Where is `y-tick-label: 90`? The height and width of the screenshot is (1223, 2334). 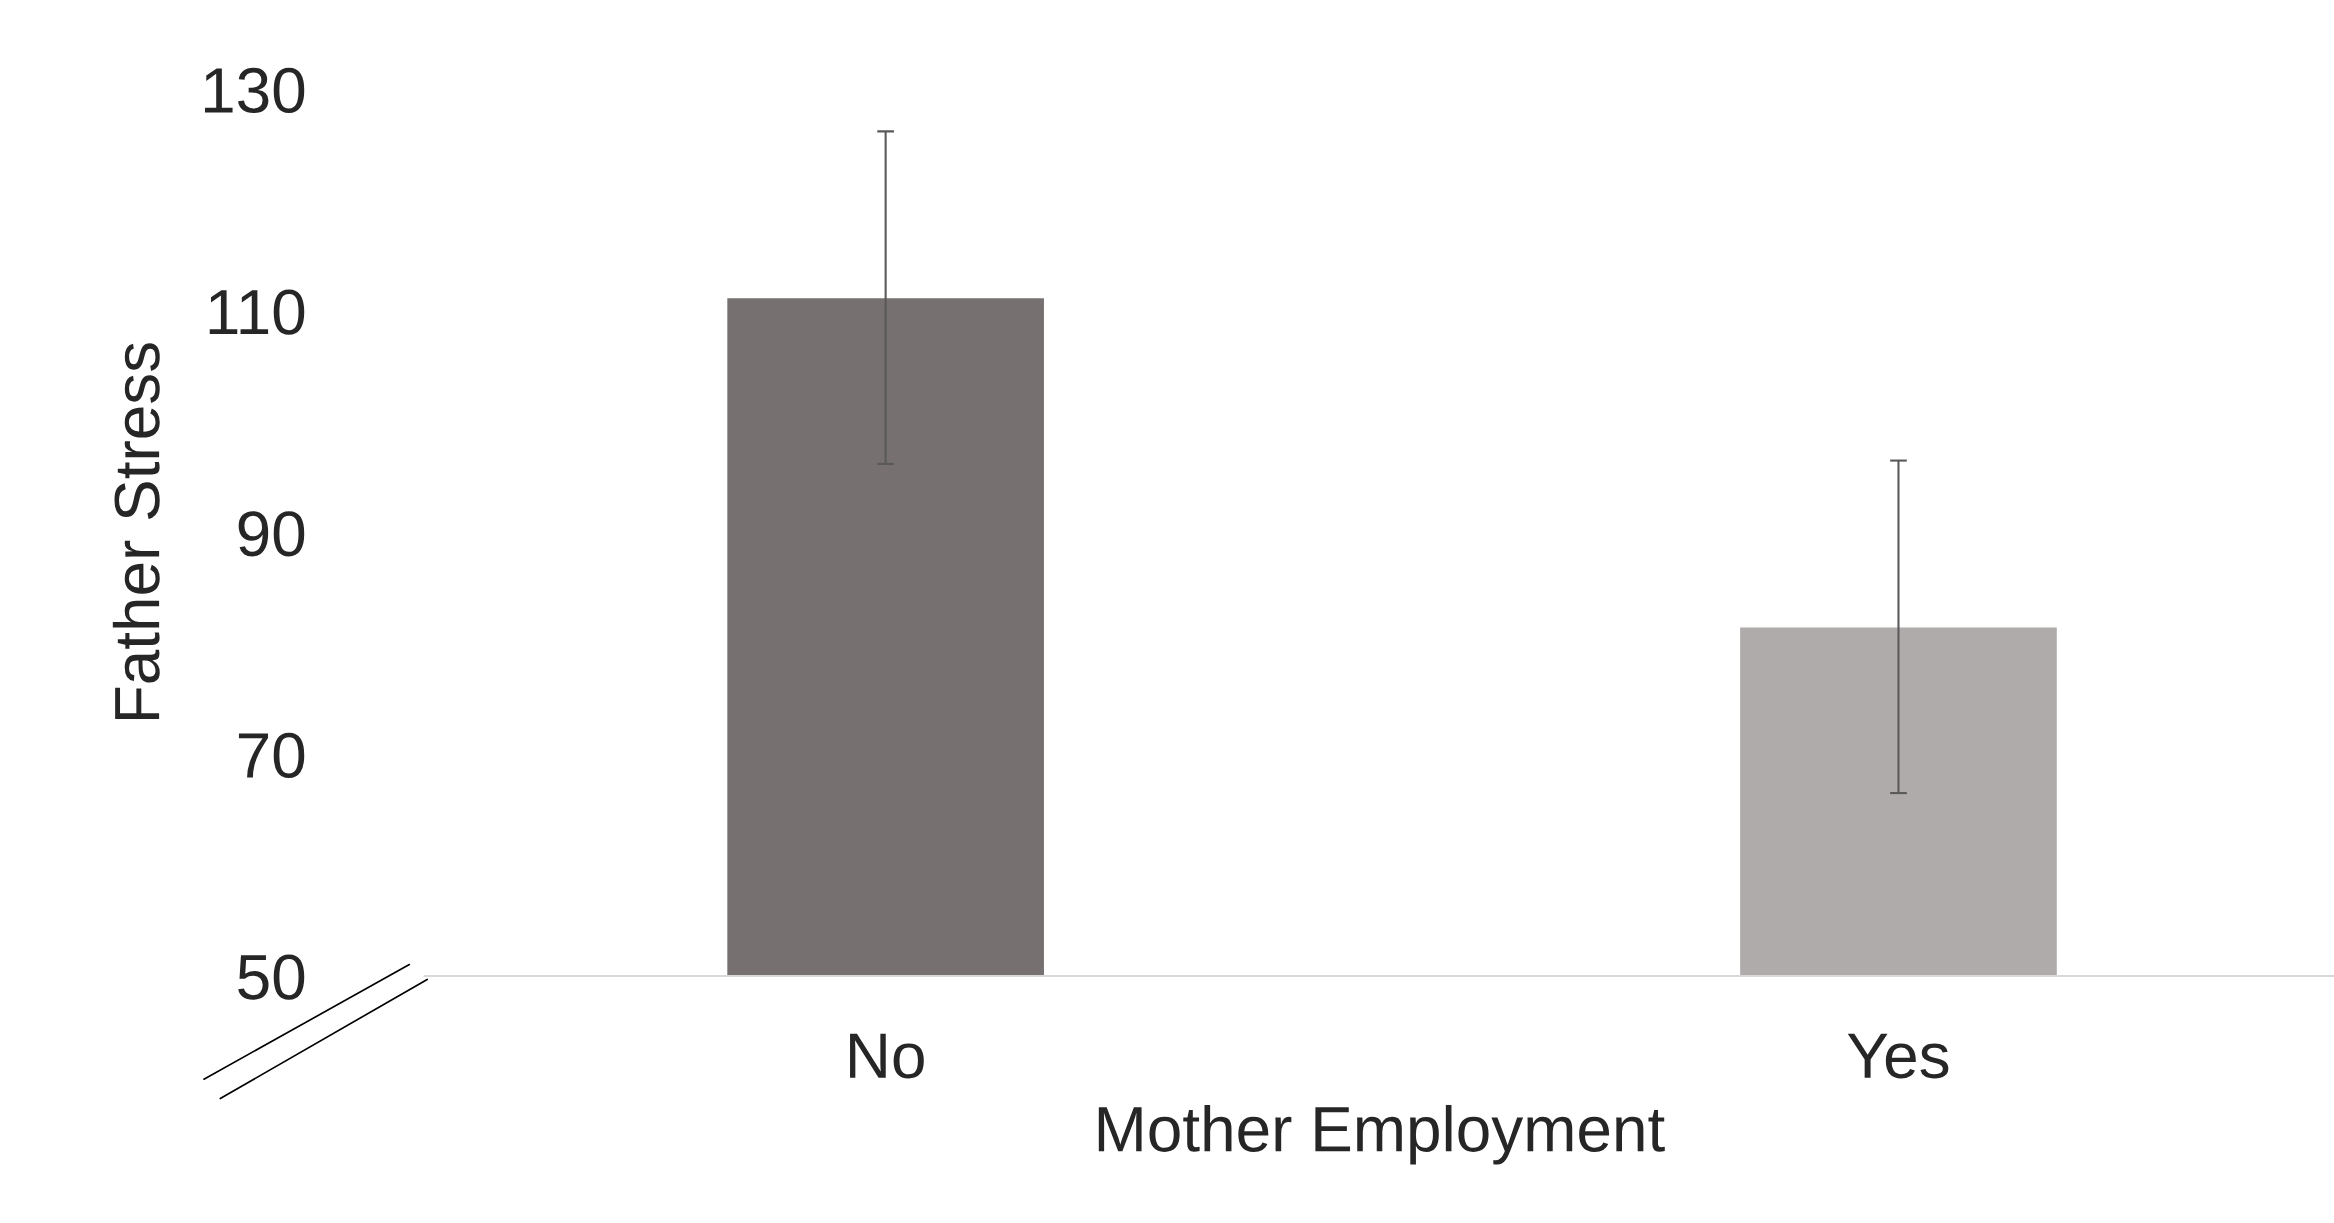 y-tick-label: 90 is located at coordinates (271, 534).